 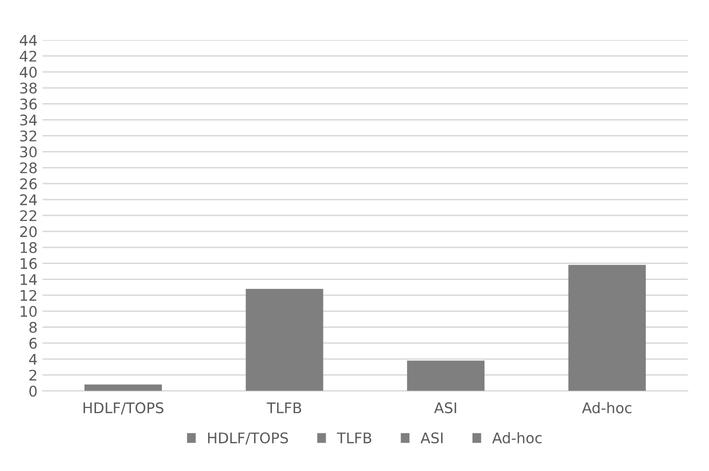 What do you see at coordinates (124, 408) in the screenshot?
I see `x-tick-label: HDLF/TOPS` at bounding box center [124, 408].